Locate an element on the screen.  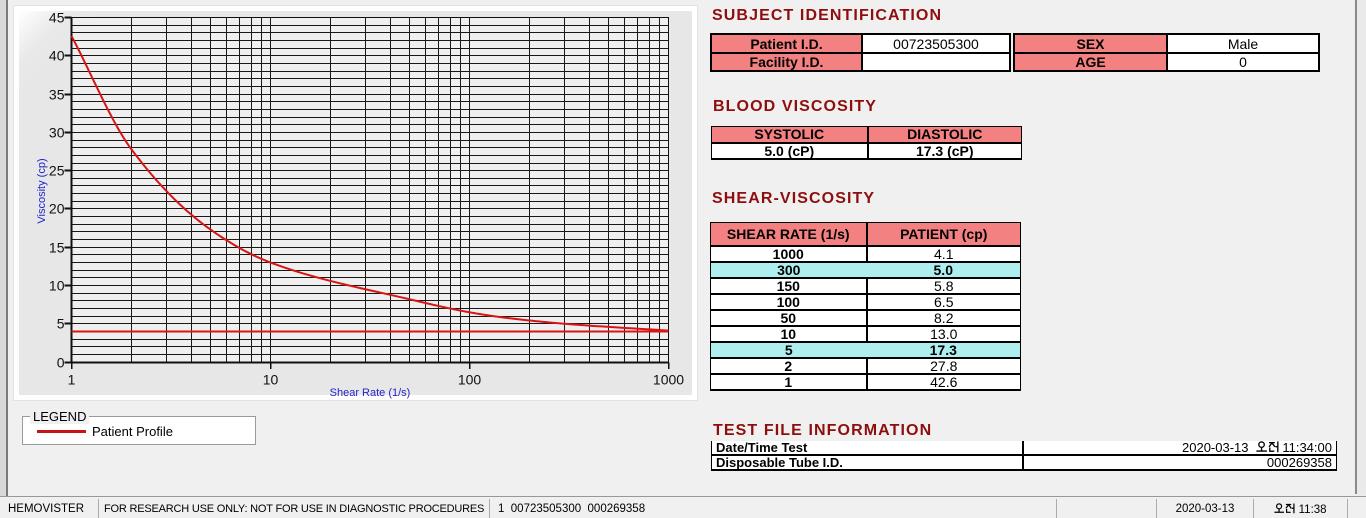
svg-text: Viscosity (cp) is located at coordinates (42, 190).